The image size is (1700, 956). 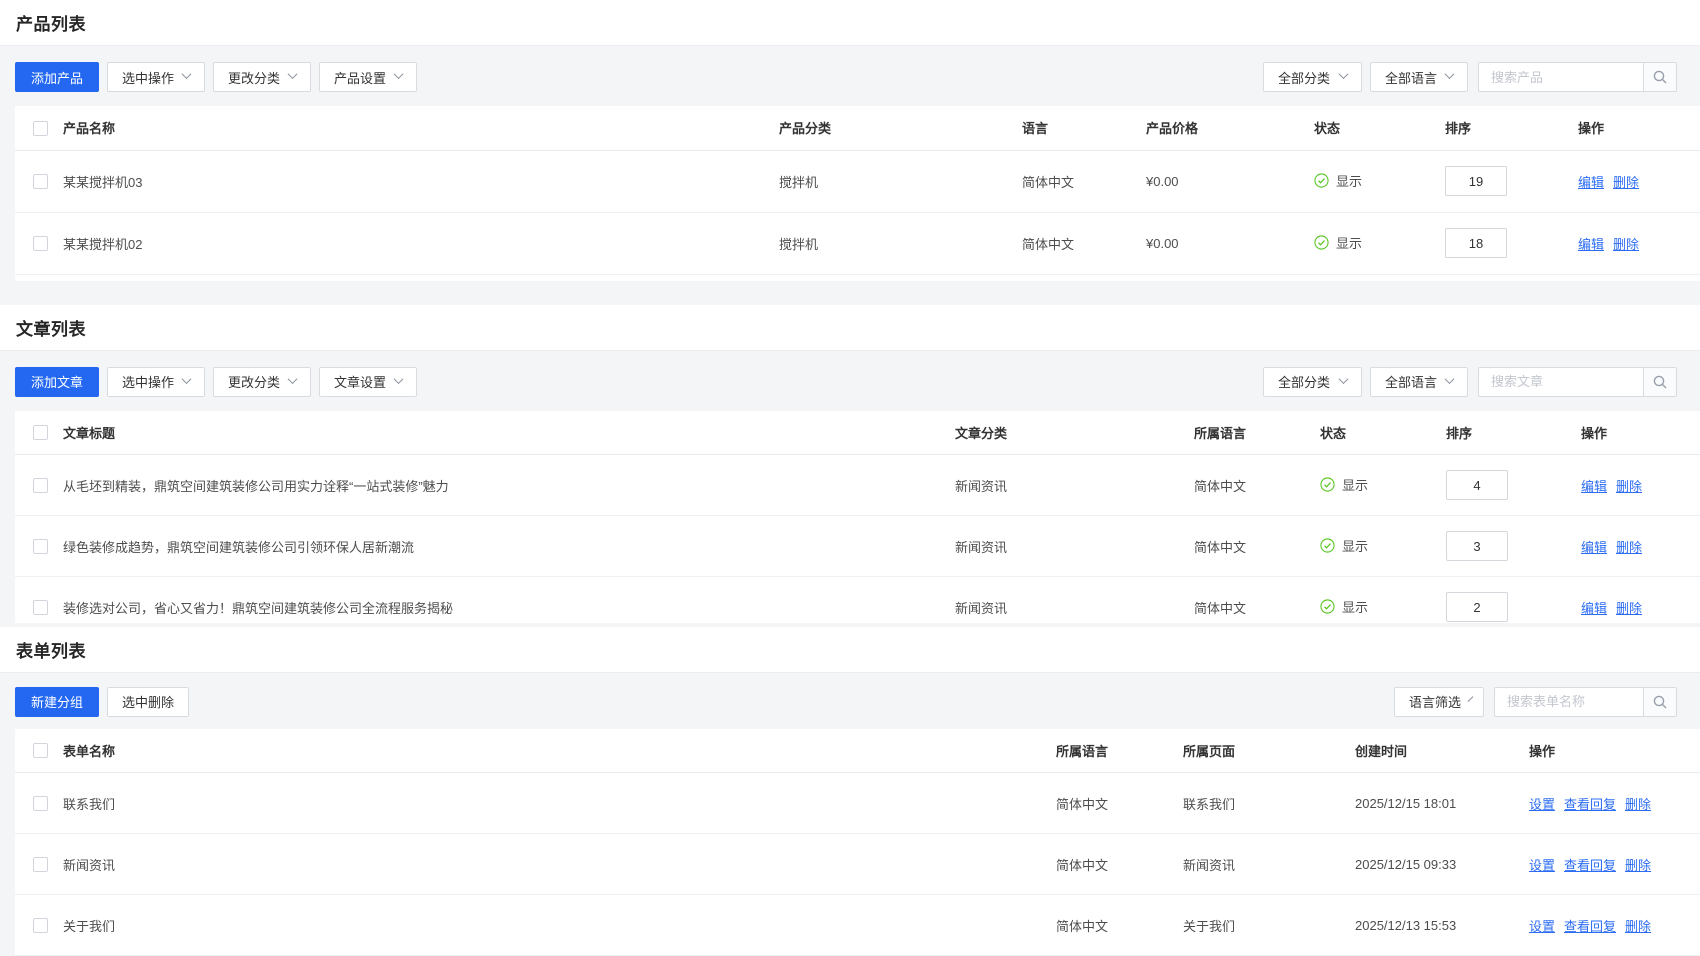 I want to click on article-language-filter-dropdown: 全部语言, so click(x=1419, y=381).